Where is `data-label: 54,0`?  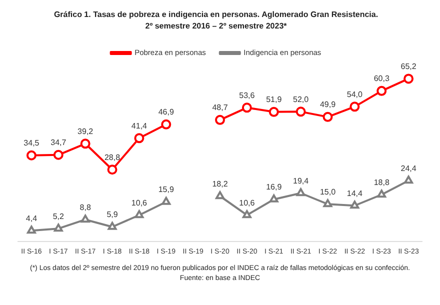 data-label: 54,0 is located at coordinates (354, 94).